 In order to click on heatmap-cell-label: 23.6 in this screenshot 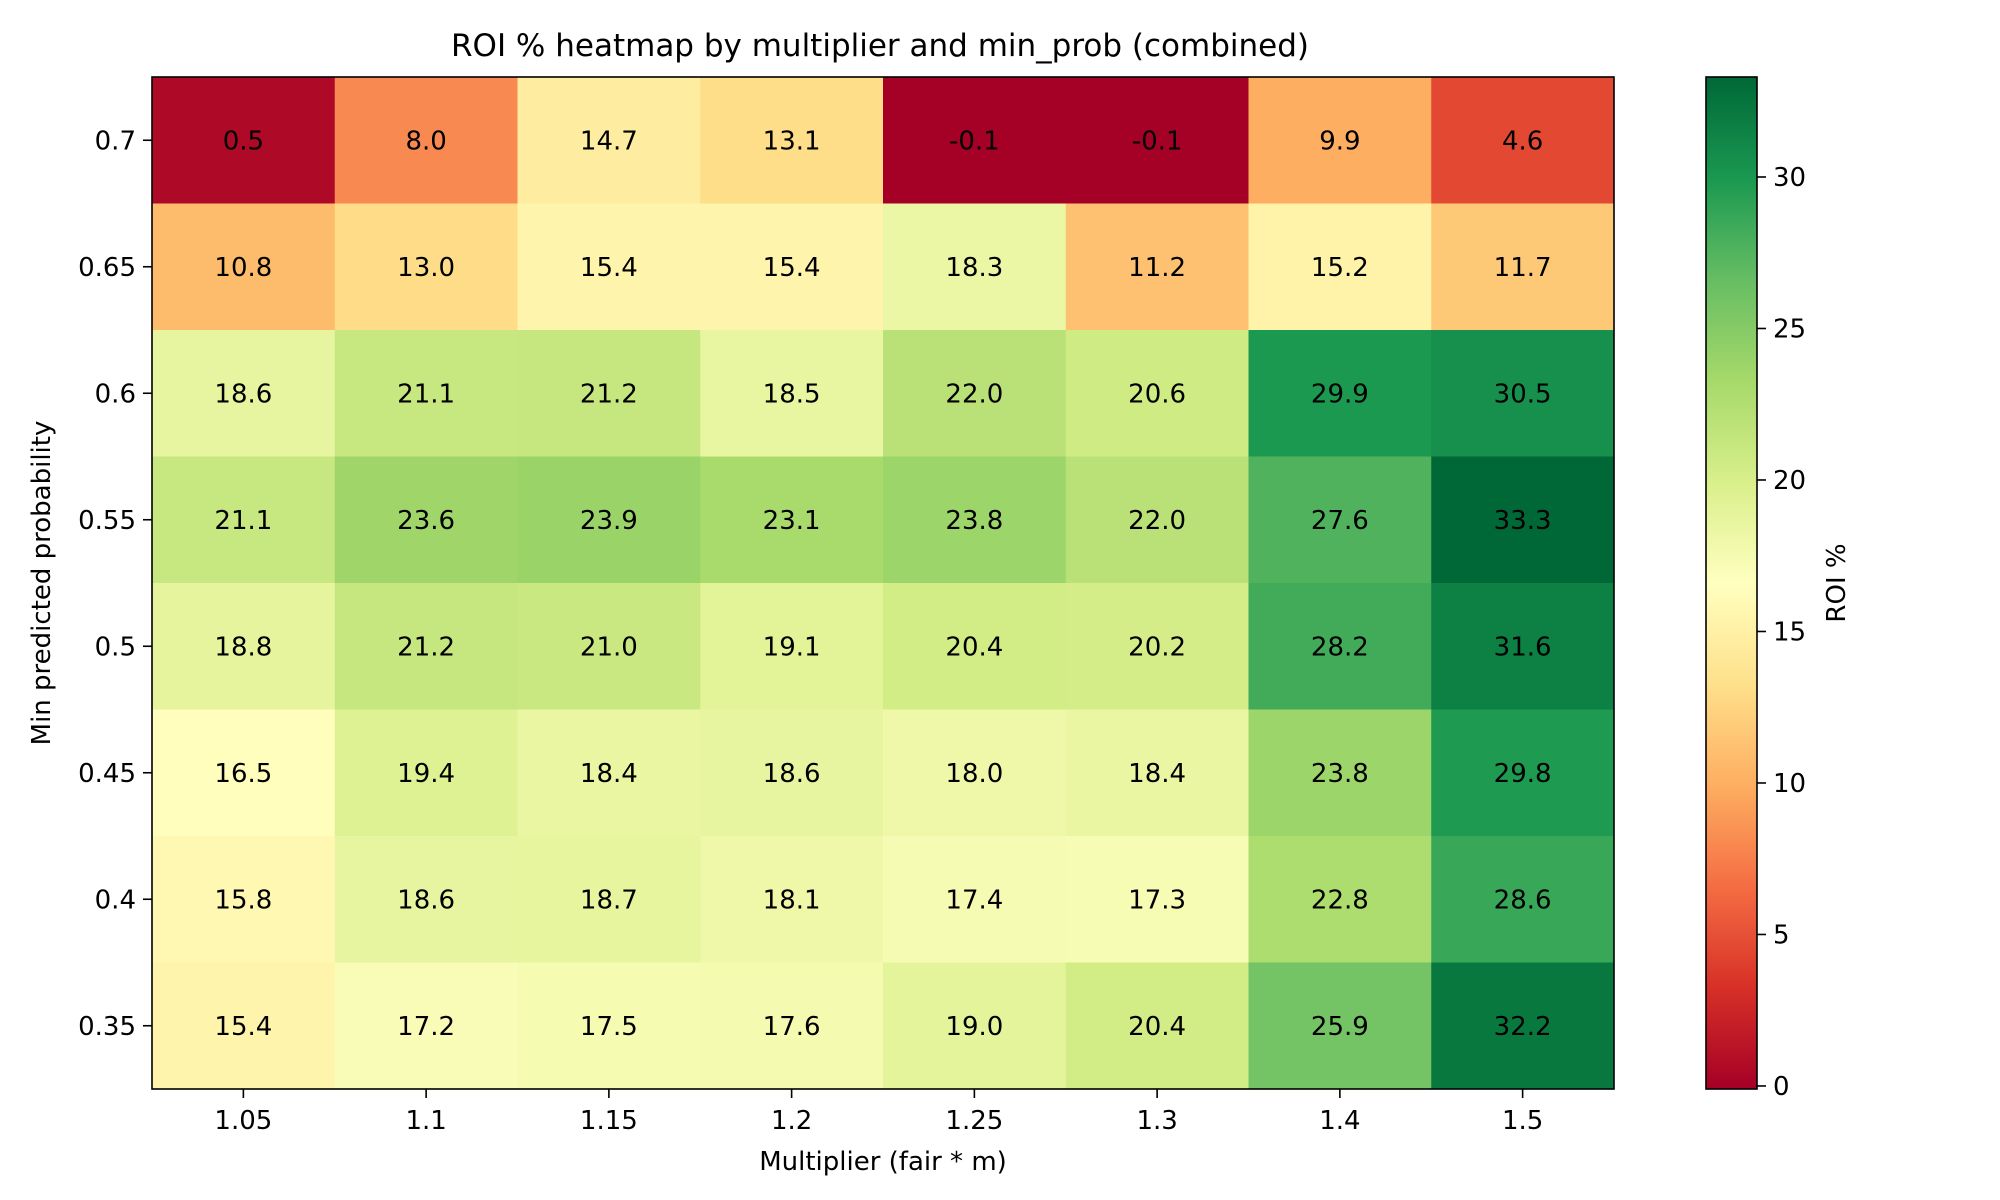, I will do `click(426, 521)`.